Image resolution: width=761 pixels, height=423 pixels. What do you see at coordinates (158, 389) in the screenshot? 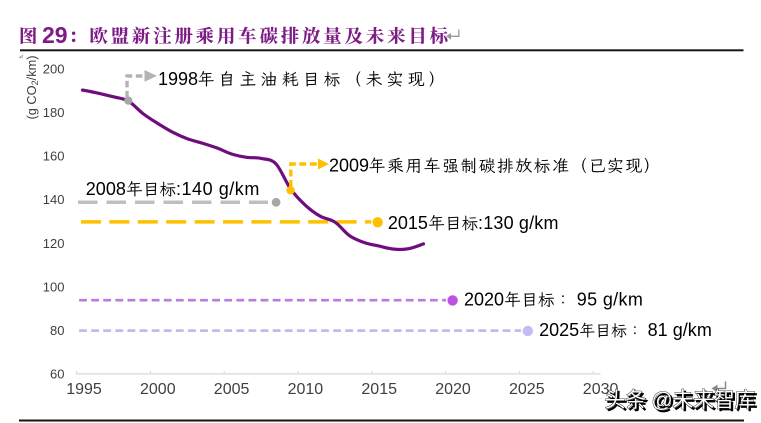
I see `svg-text: 2000` at bounding box center [158, 389].